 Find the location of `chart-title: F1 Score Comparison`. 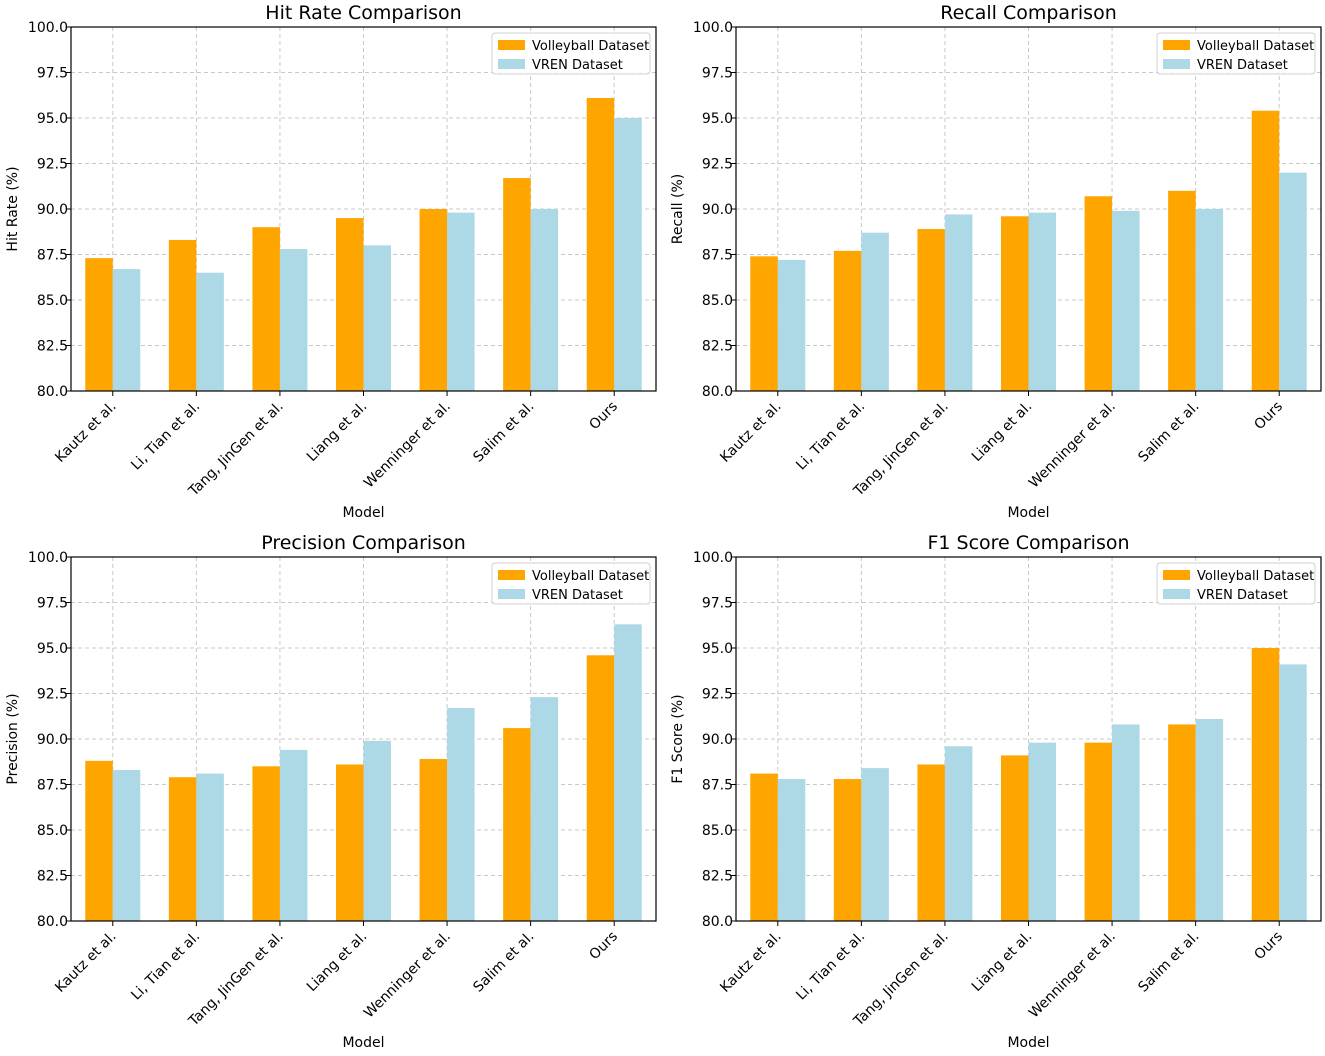

chart-title: F1 Score Comparison is located at coordinates (1028, 543).